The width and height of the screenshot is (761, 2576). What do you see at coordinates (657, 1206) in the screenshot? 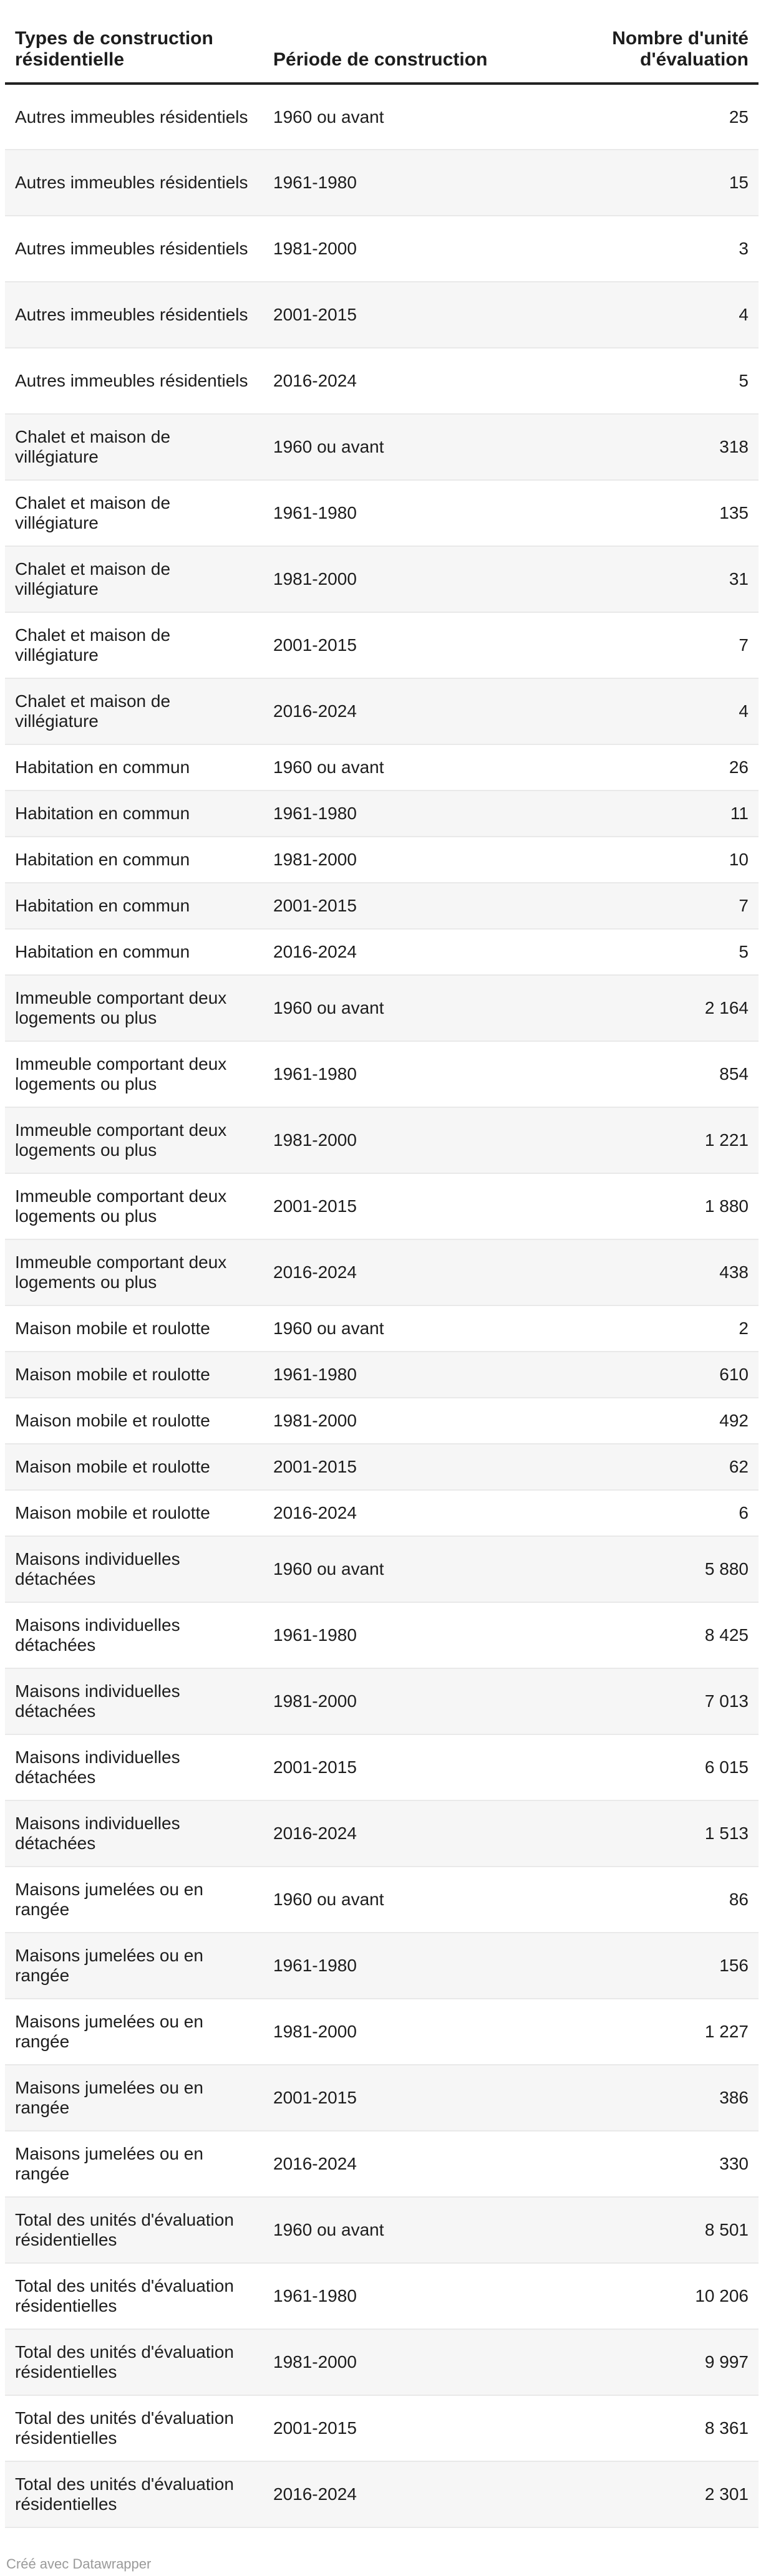
I see `cell-nombre: 1 880` at bounding box center [657, 1206].